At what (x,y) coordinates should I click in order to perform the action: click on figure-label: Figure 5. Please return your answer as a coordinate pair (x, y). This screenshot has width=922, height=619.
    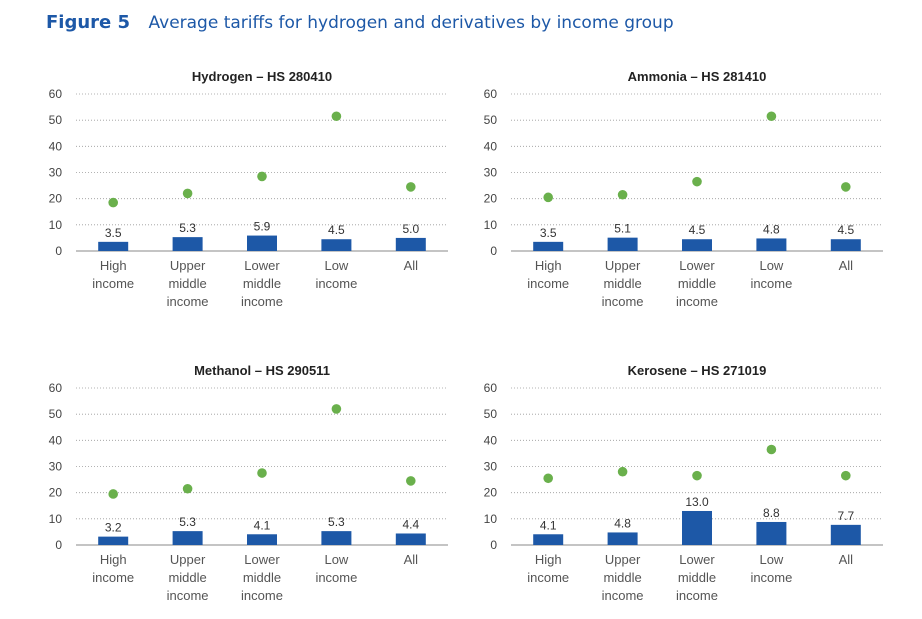
    Looking at the image, I should click on (88, 22).